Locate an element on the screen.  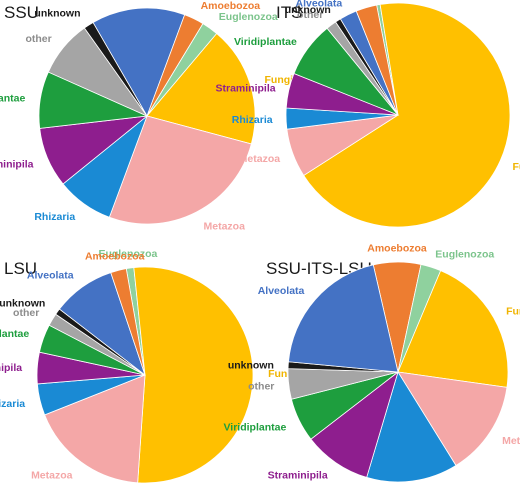
panel-title-ssu: SSU is located at coordinates (21, 12).